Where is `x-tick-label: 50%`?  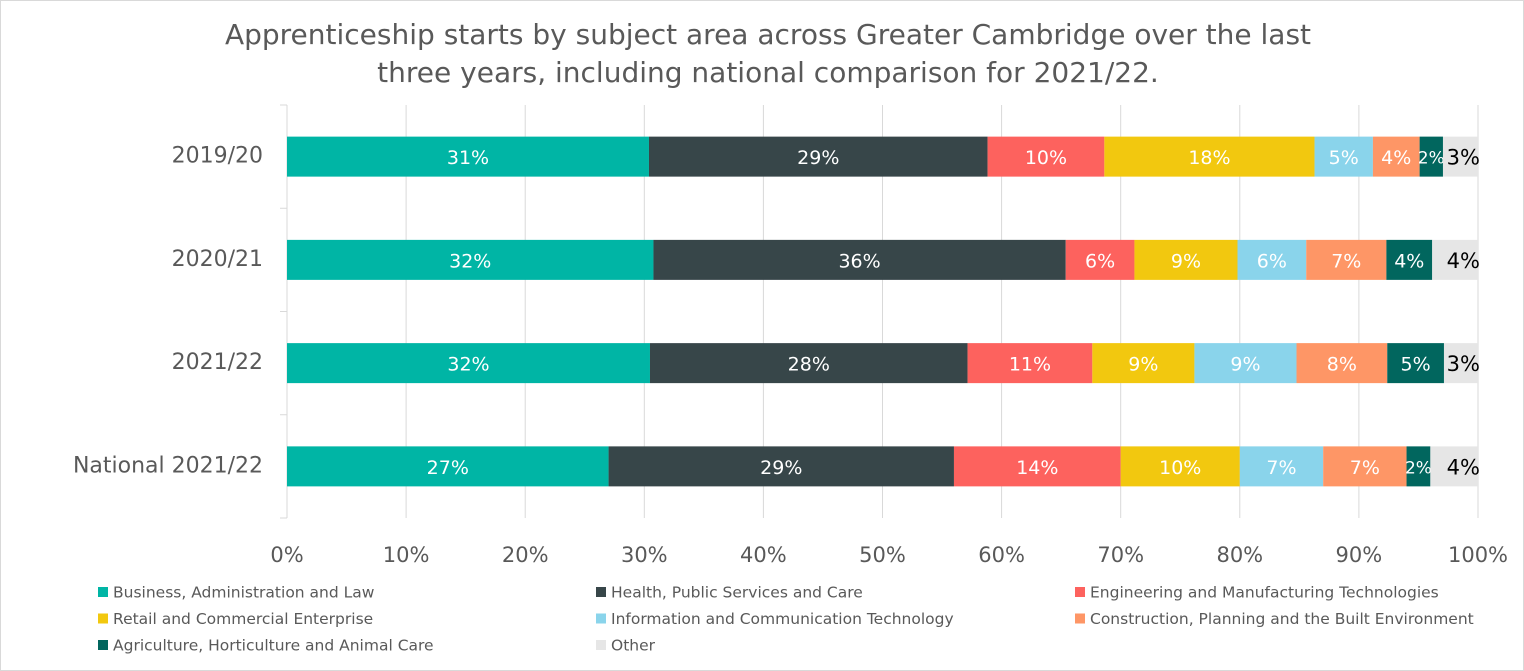
x-tick-label: 50% is located at coordinates (882, 555).